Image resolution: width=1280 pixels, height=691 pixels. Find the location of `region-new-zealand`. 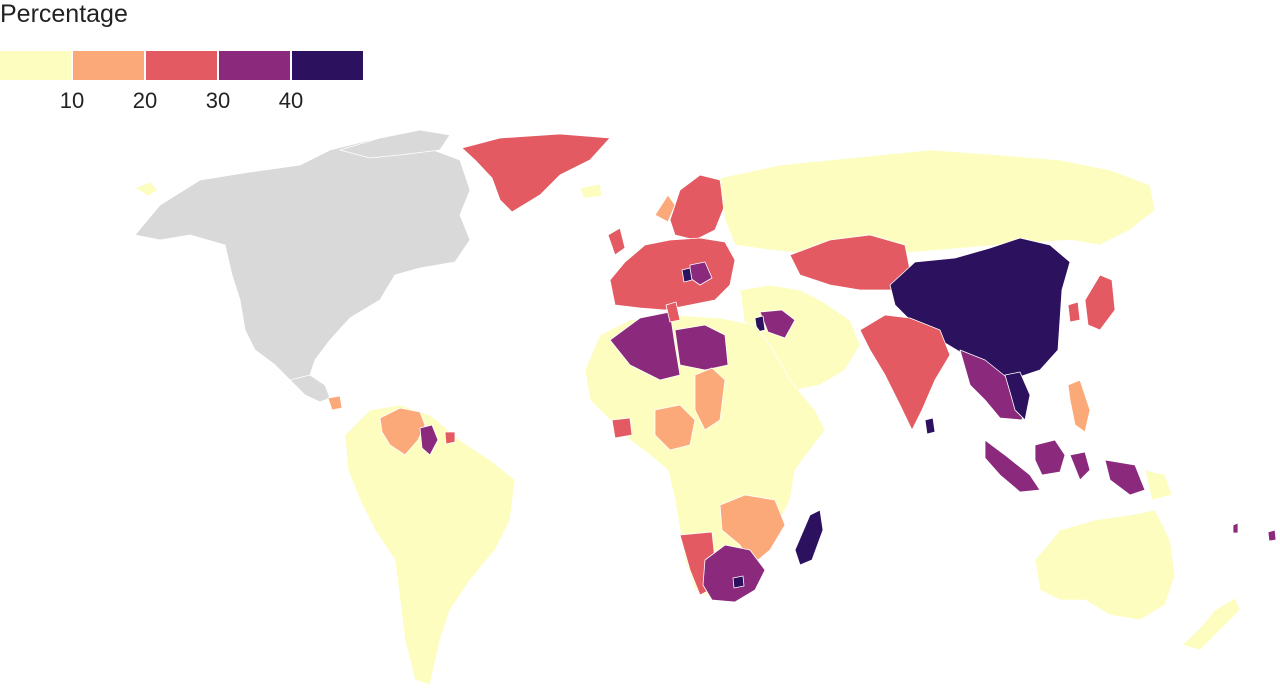

region-new-zealand is located at coordinates (1211, 624).